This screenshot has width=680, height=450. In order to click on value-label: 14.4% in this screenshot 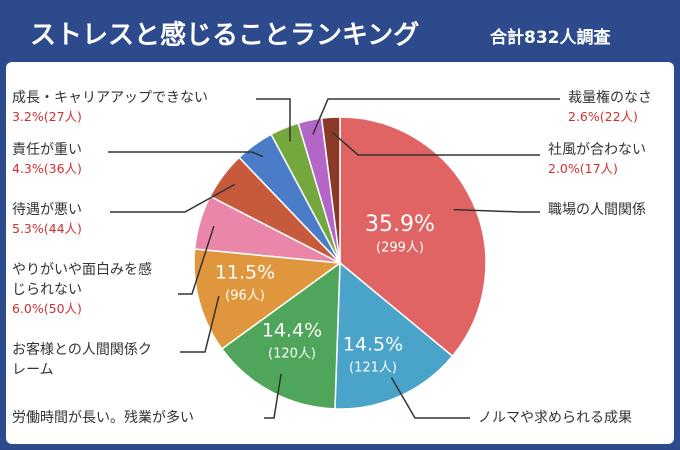, I will do `click(292, 331)`.